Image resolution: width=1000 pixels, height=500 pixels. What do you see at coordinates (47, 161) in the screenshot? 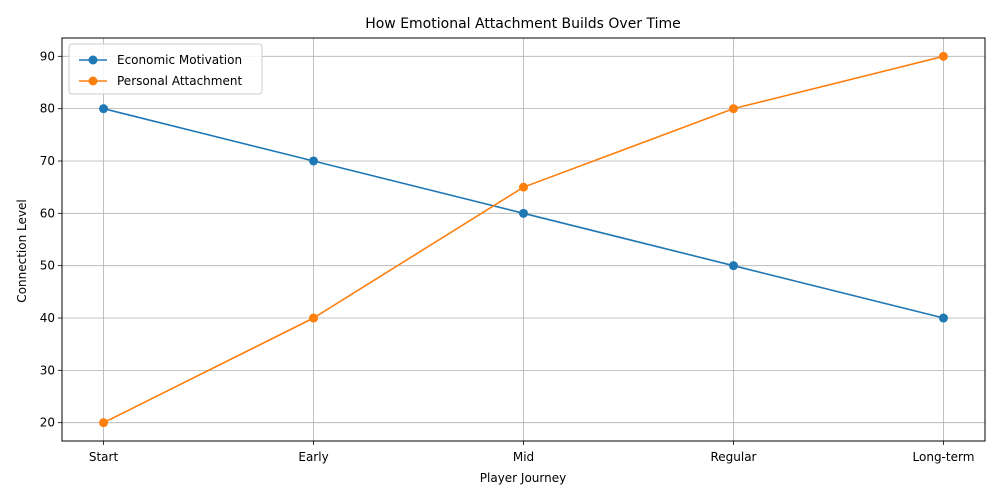
I see `y-tick-label: 70` at bounding box center [47, 161].